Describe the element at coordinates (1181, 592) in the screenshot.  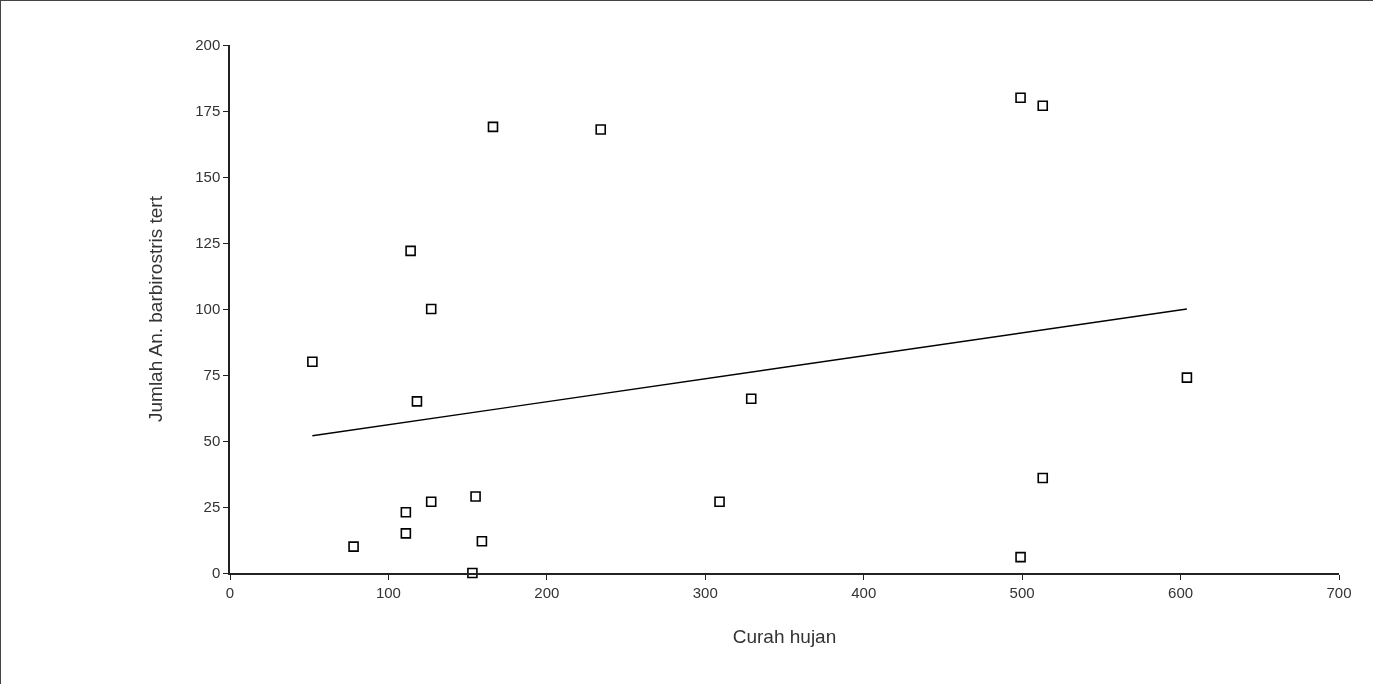
I see `x-tick-label: 600` at that location.